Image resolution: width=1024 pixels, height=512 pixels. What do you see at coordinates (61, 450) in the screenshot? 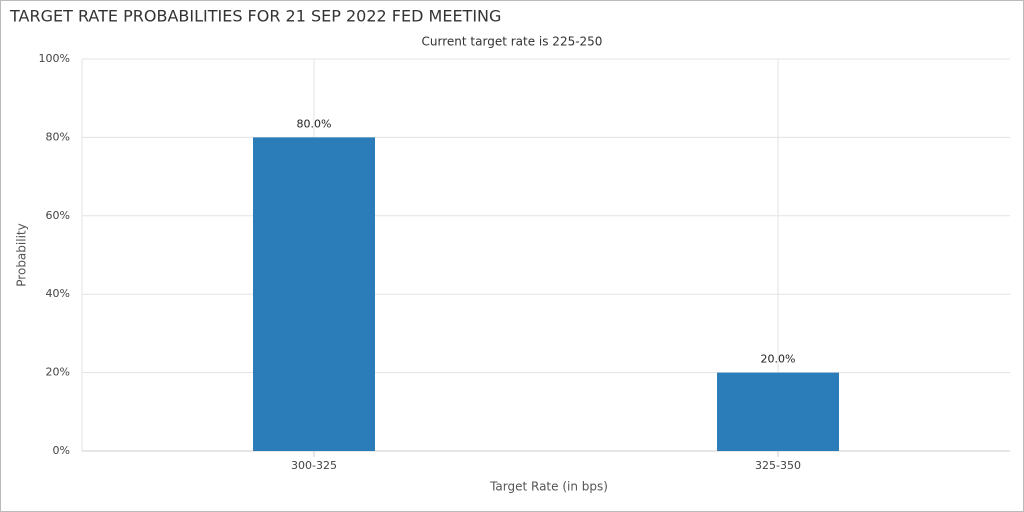
I see `y-tick-label: 0%` at bounding box center [61, 450].